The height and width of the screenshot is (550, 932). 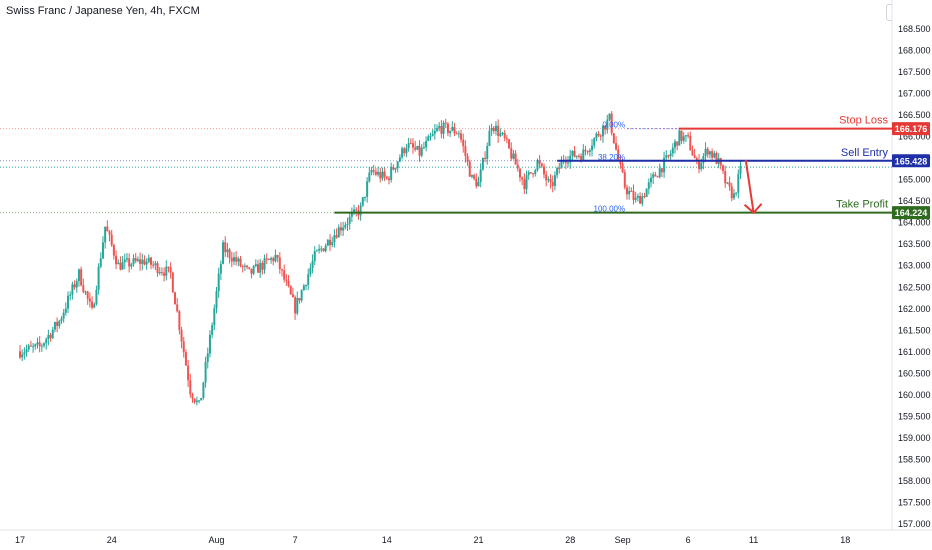 I want to click on chart-title: Swiss Franc / Japanese Yen, 4h, FXCM, so click(x=103, y=11).